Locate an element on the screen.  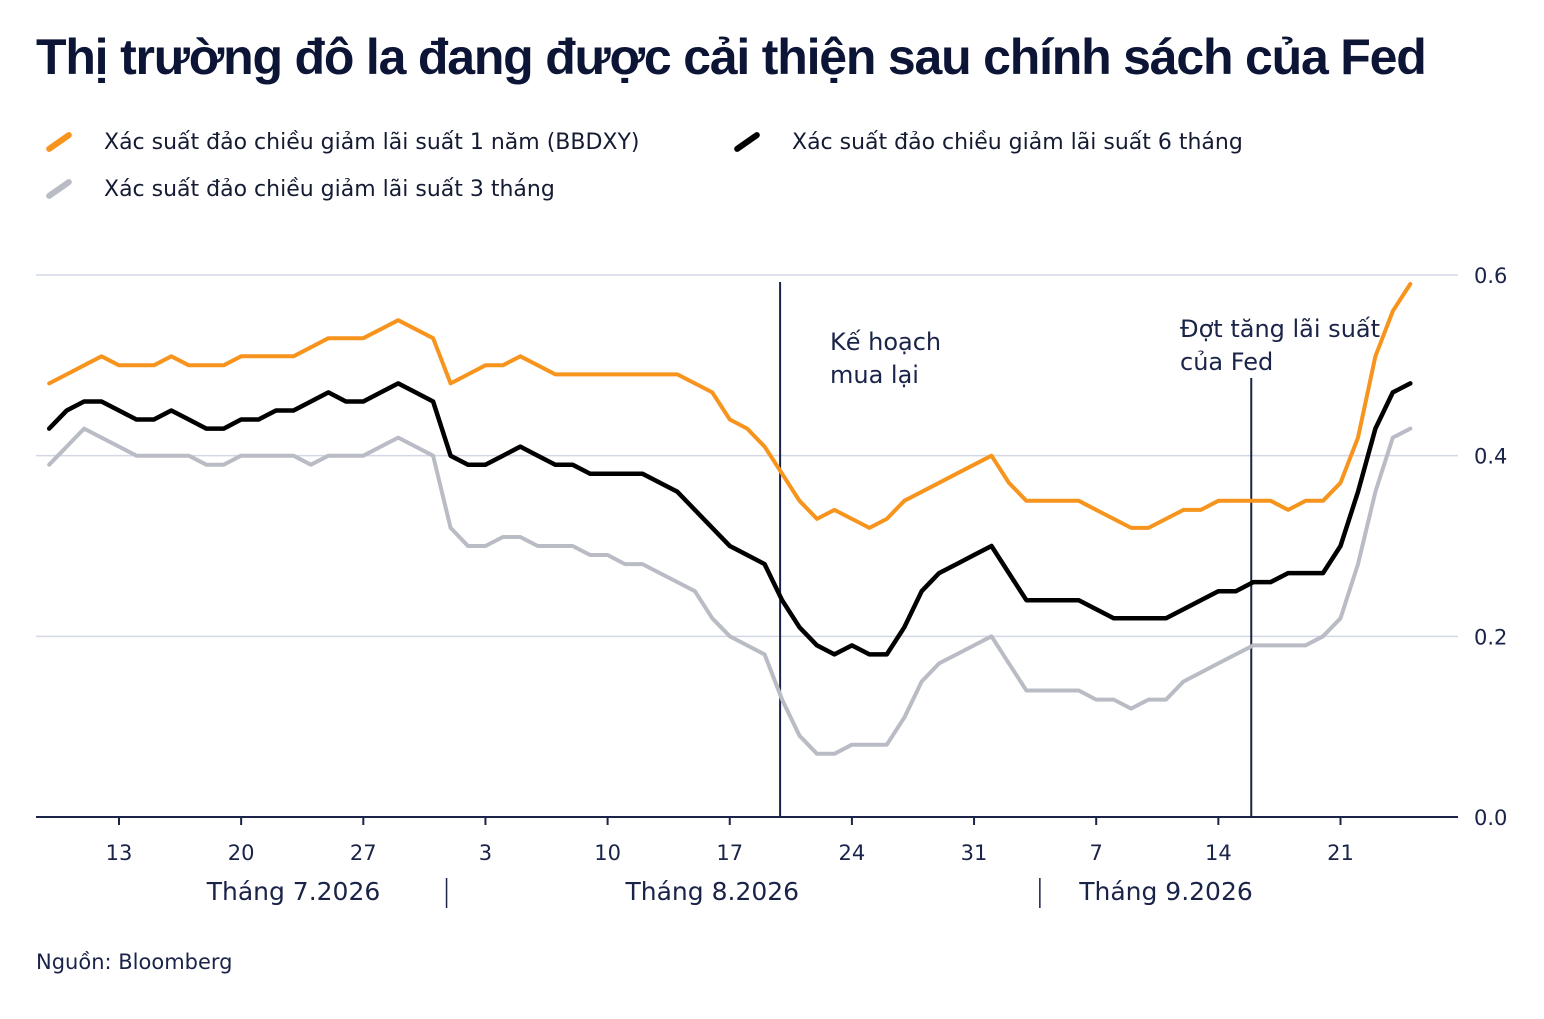
source-note: Nguồn: Bloomberg is located at coordinates (134, 962).